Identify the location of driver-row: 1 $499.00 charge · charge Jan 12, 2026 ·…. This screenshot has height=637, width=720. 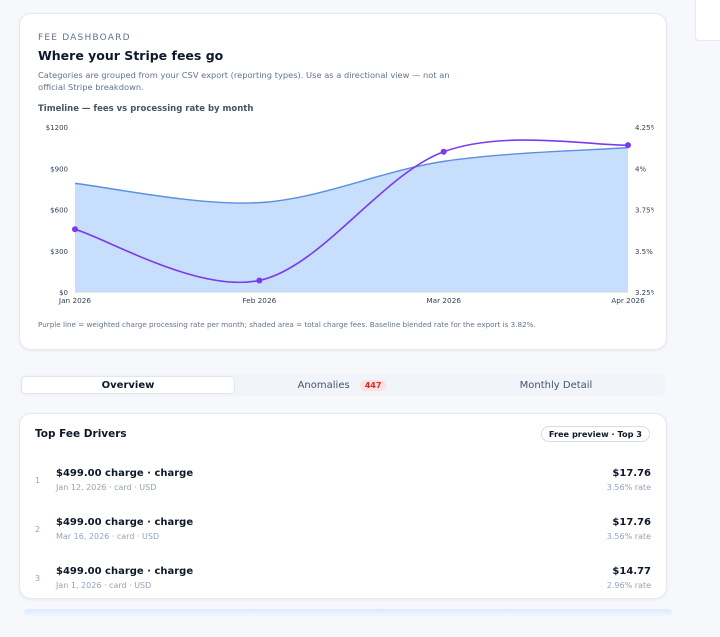
(343, 485).